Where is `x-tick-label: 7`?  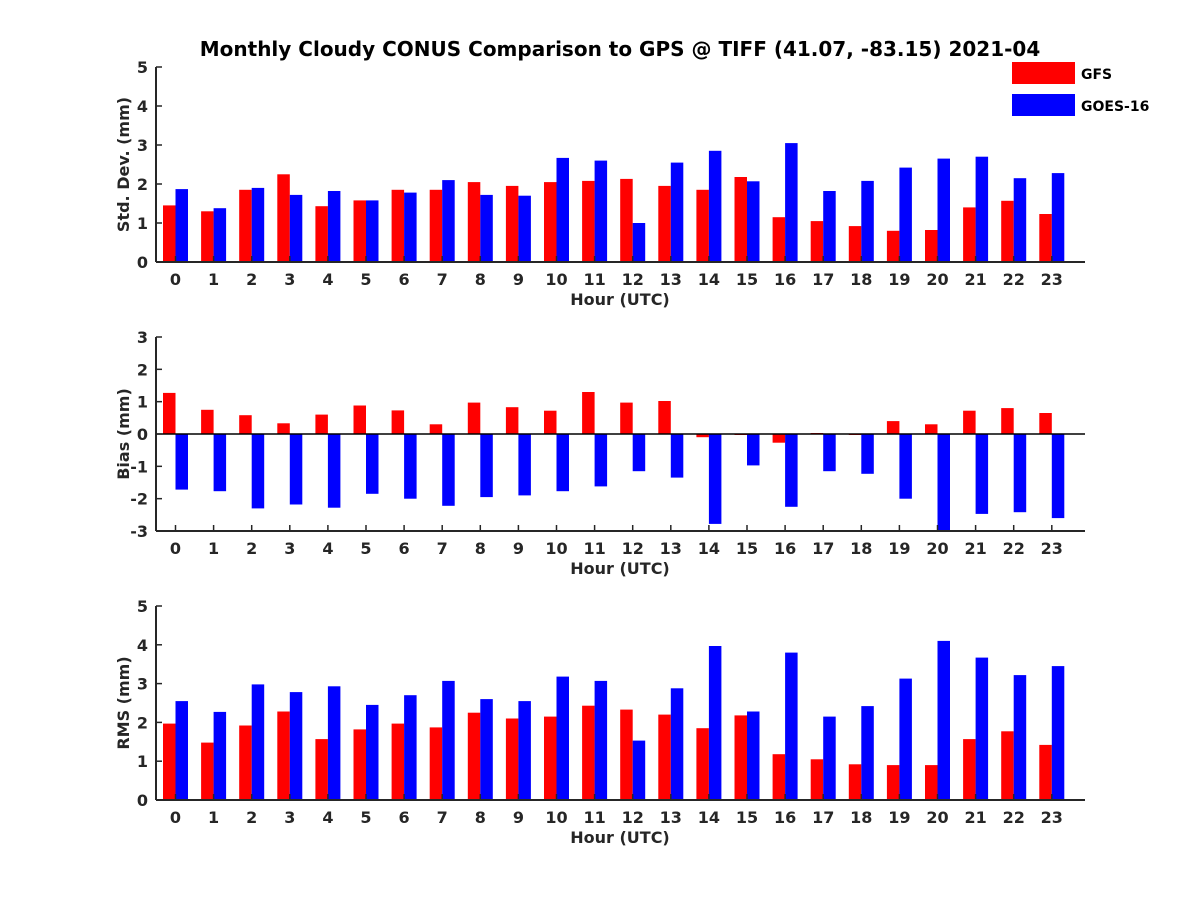 x-tick-label: 7 is located at coordinates (442, 548).